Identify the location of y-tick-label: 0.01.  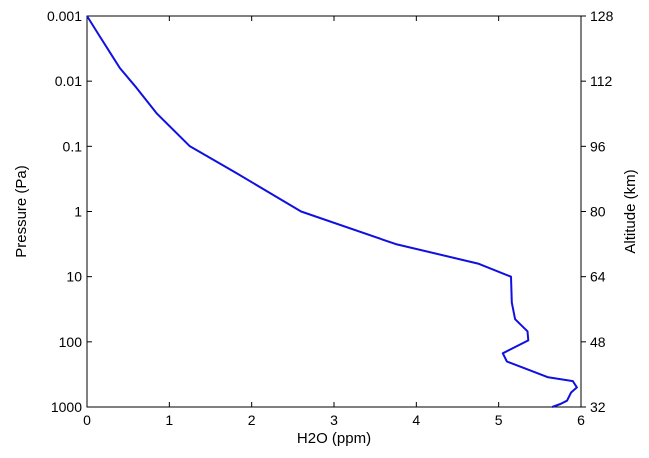
(68, 81).